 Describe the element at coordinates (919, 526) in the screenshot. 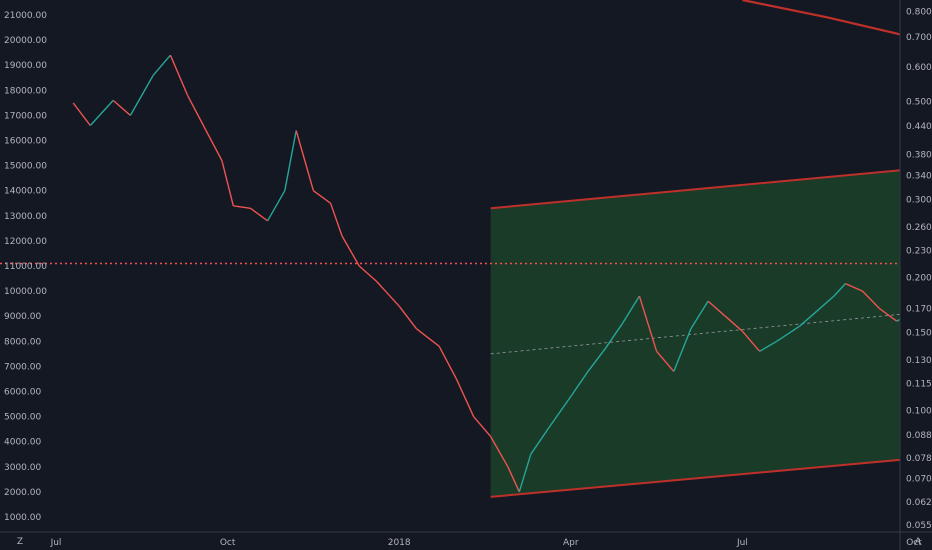

I see `y-right-tick-label: 0.055` at that location.